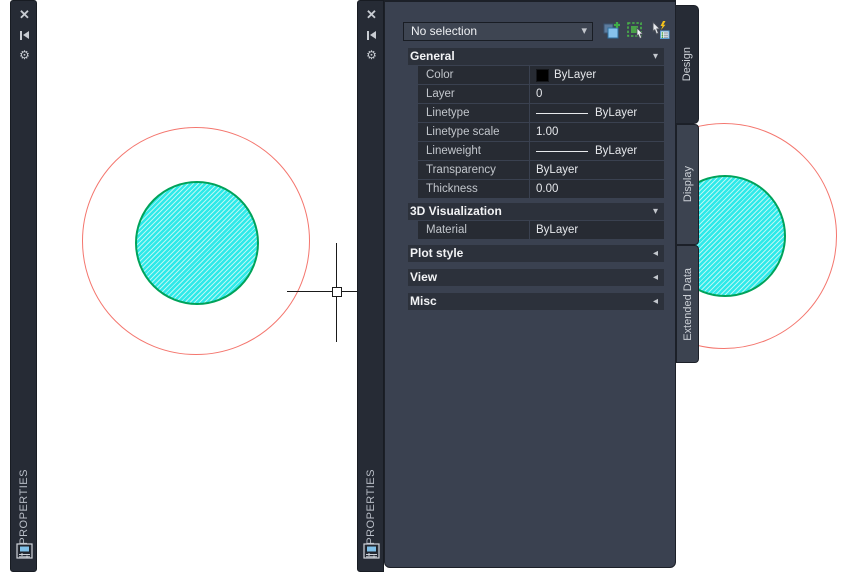 This screenshot has height=579, width=862. I want to click on section-header-3d-visualization: 3D Visualization ▾, so click(536, 211).